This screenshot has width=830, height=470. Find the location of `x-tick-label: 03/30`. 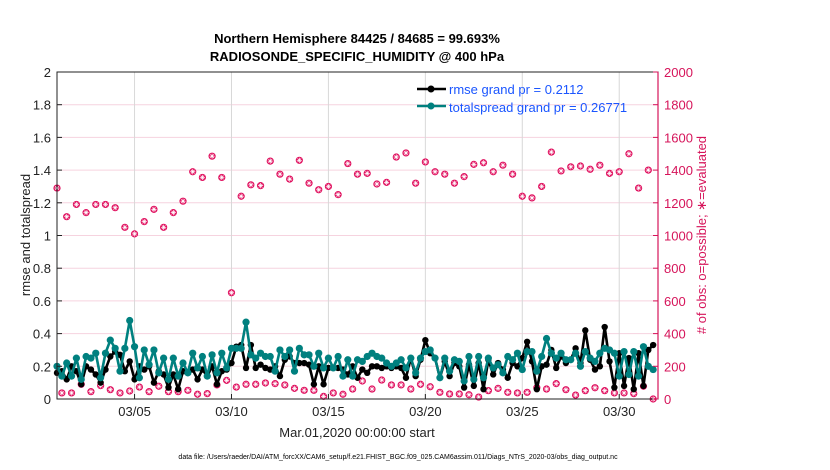

x-tick-label: 03/30 is located at coordinates (619, 411).